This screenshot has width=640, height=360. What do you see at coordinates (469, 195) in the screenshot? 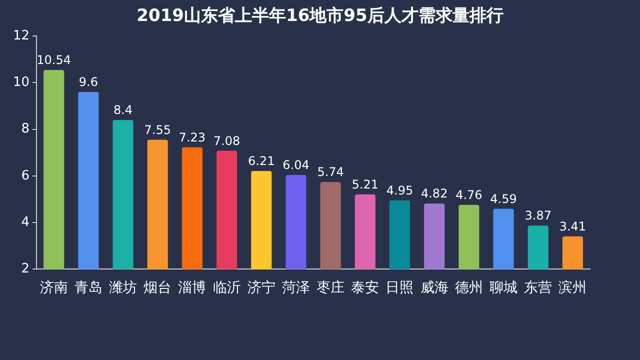
I see `data-label: 4.76` at bounding box center [469, 195].